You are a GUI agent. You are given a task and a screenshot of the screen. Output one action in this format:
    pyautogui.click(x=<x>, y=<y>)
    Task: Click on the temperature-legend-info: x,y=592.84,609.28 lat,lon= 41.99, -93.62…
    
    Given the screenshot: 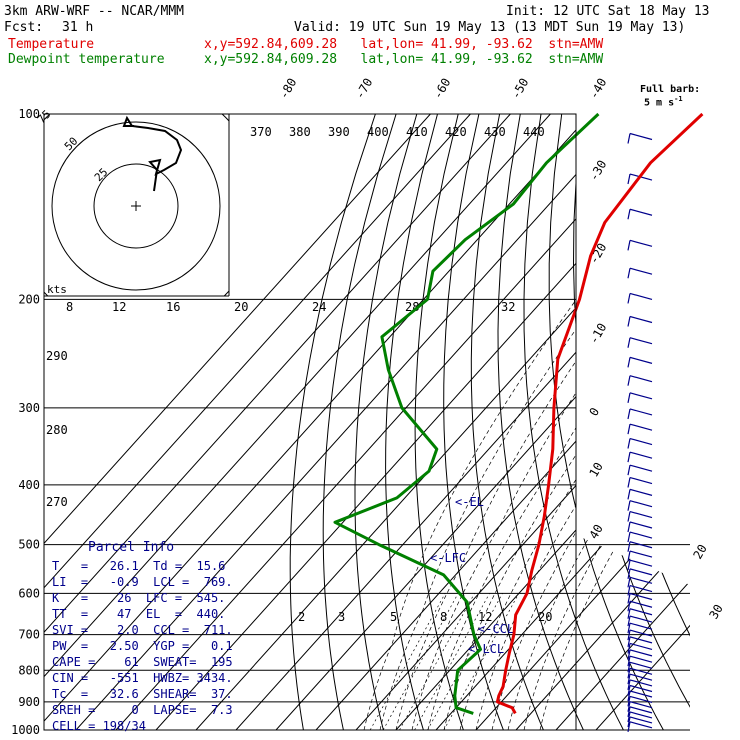 What is the action you would take?
    pyautogui.click(x=404, y=44)
    